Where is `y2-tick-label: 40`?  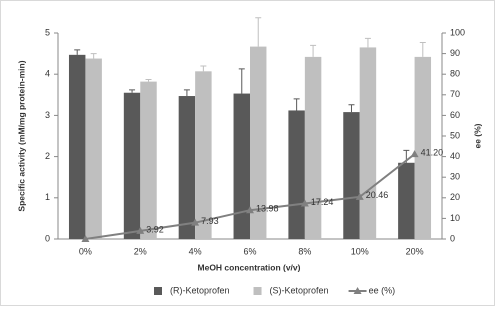 y2-tick-label: 40 is located at coordinates (455, 156).